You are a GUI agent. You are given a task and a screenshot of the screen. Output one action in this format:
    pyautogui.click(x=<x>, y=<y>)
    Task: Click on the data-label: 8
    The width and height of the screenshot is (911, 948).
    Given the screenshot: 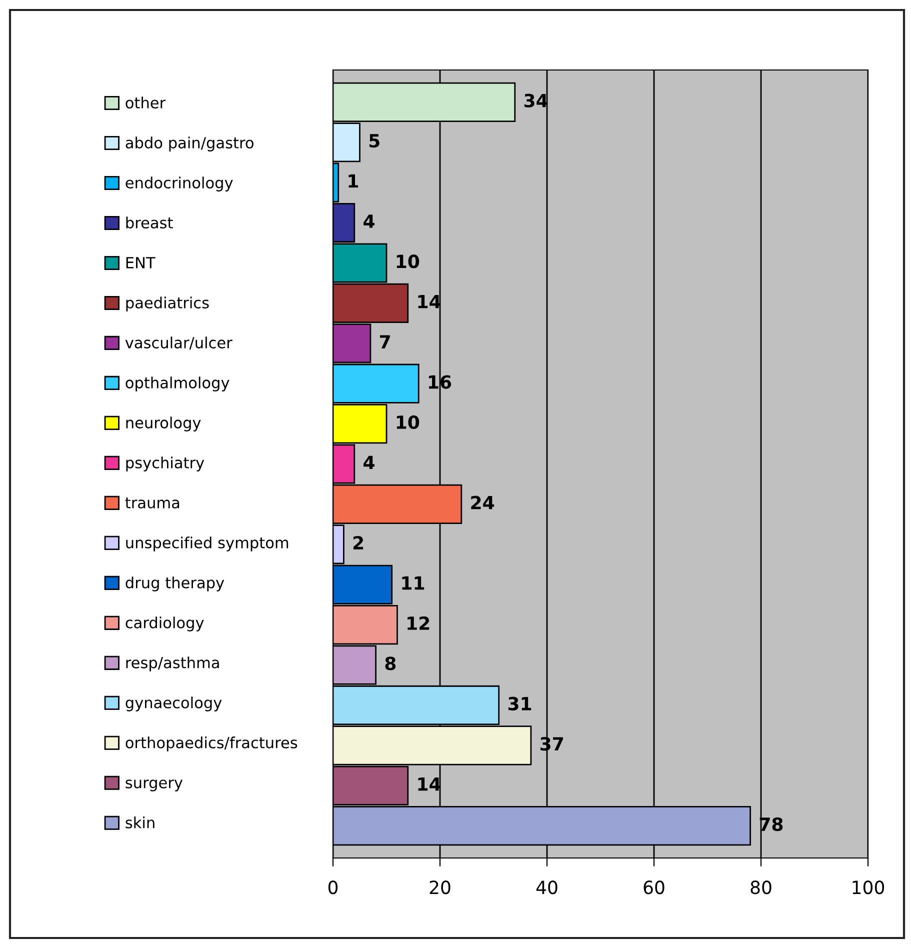 What is the action you would take?
    pyautogui.click(x=390, y=663)
    